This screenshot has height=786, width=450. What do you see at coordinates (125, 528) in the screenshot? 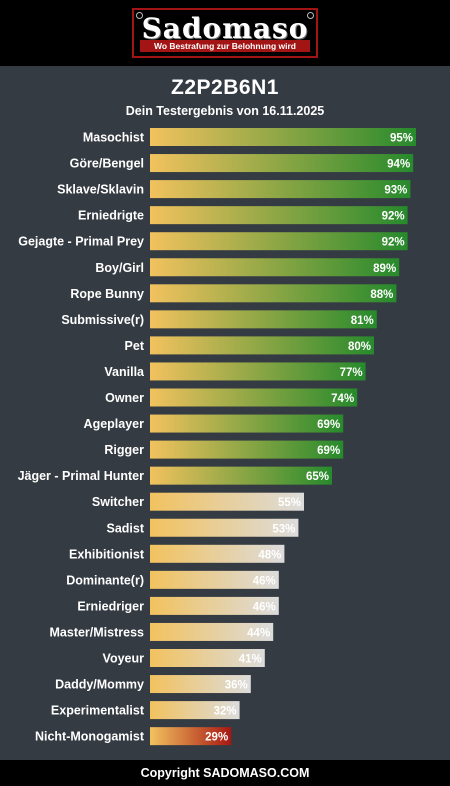
I see `category-label: Sadist` at bounding box center [125, 528].